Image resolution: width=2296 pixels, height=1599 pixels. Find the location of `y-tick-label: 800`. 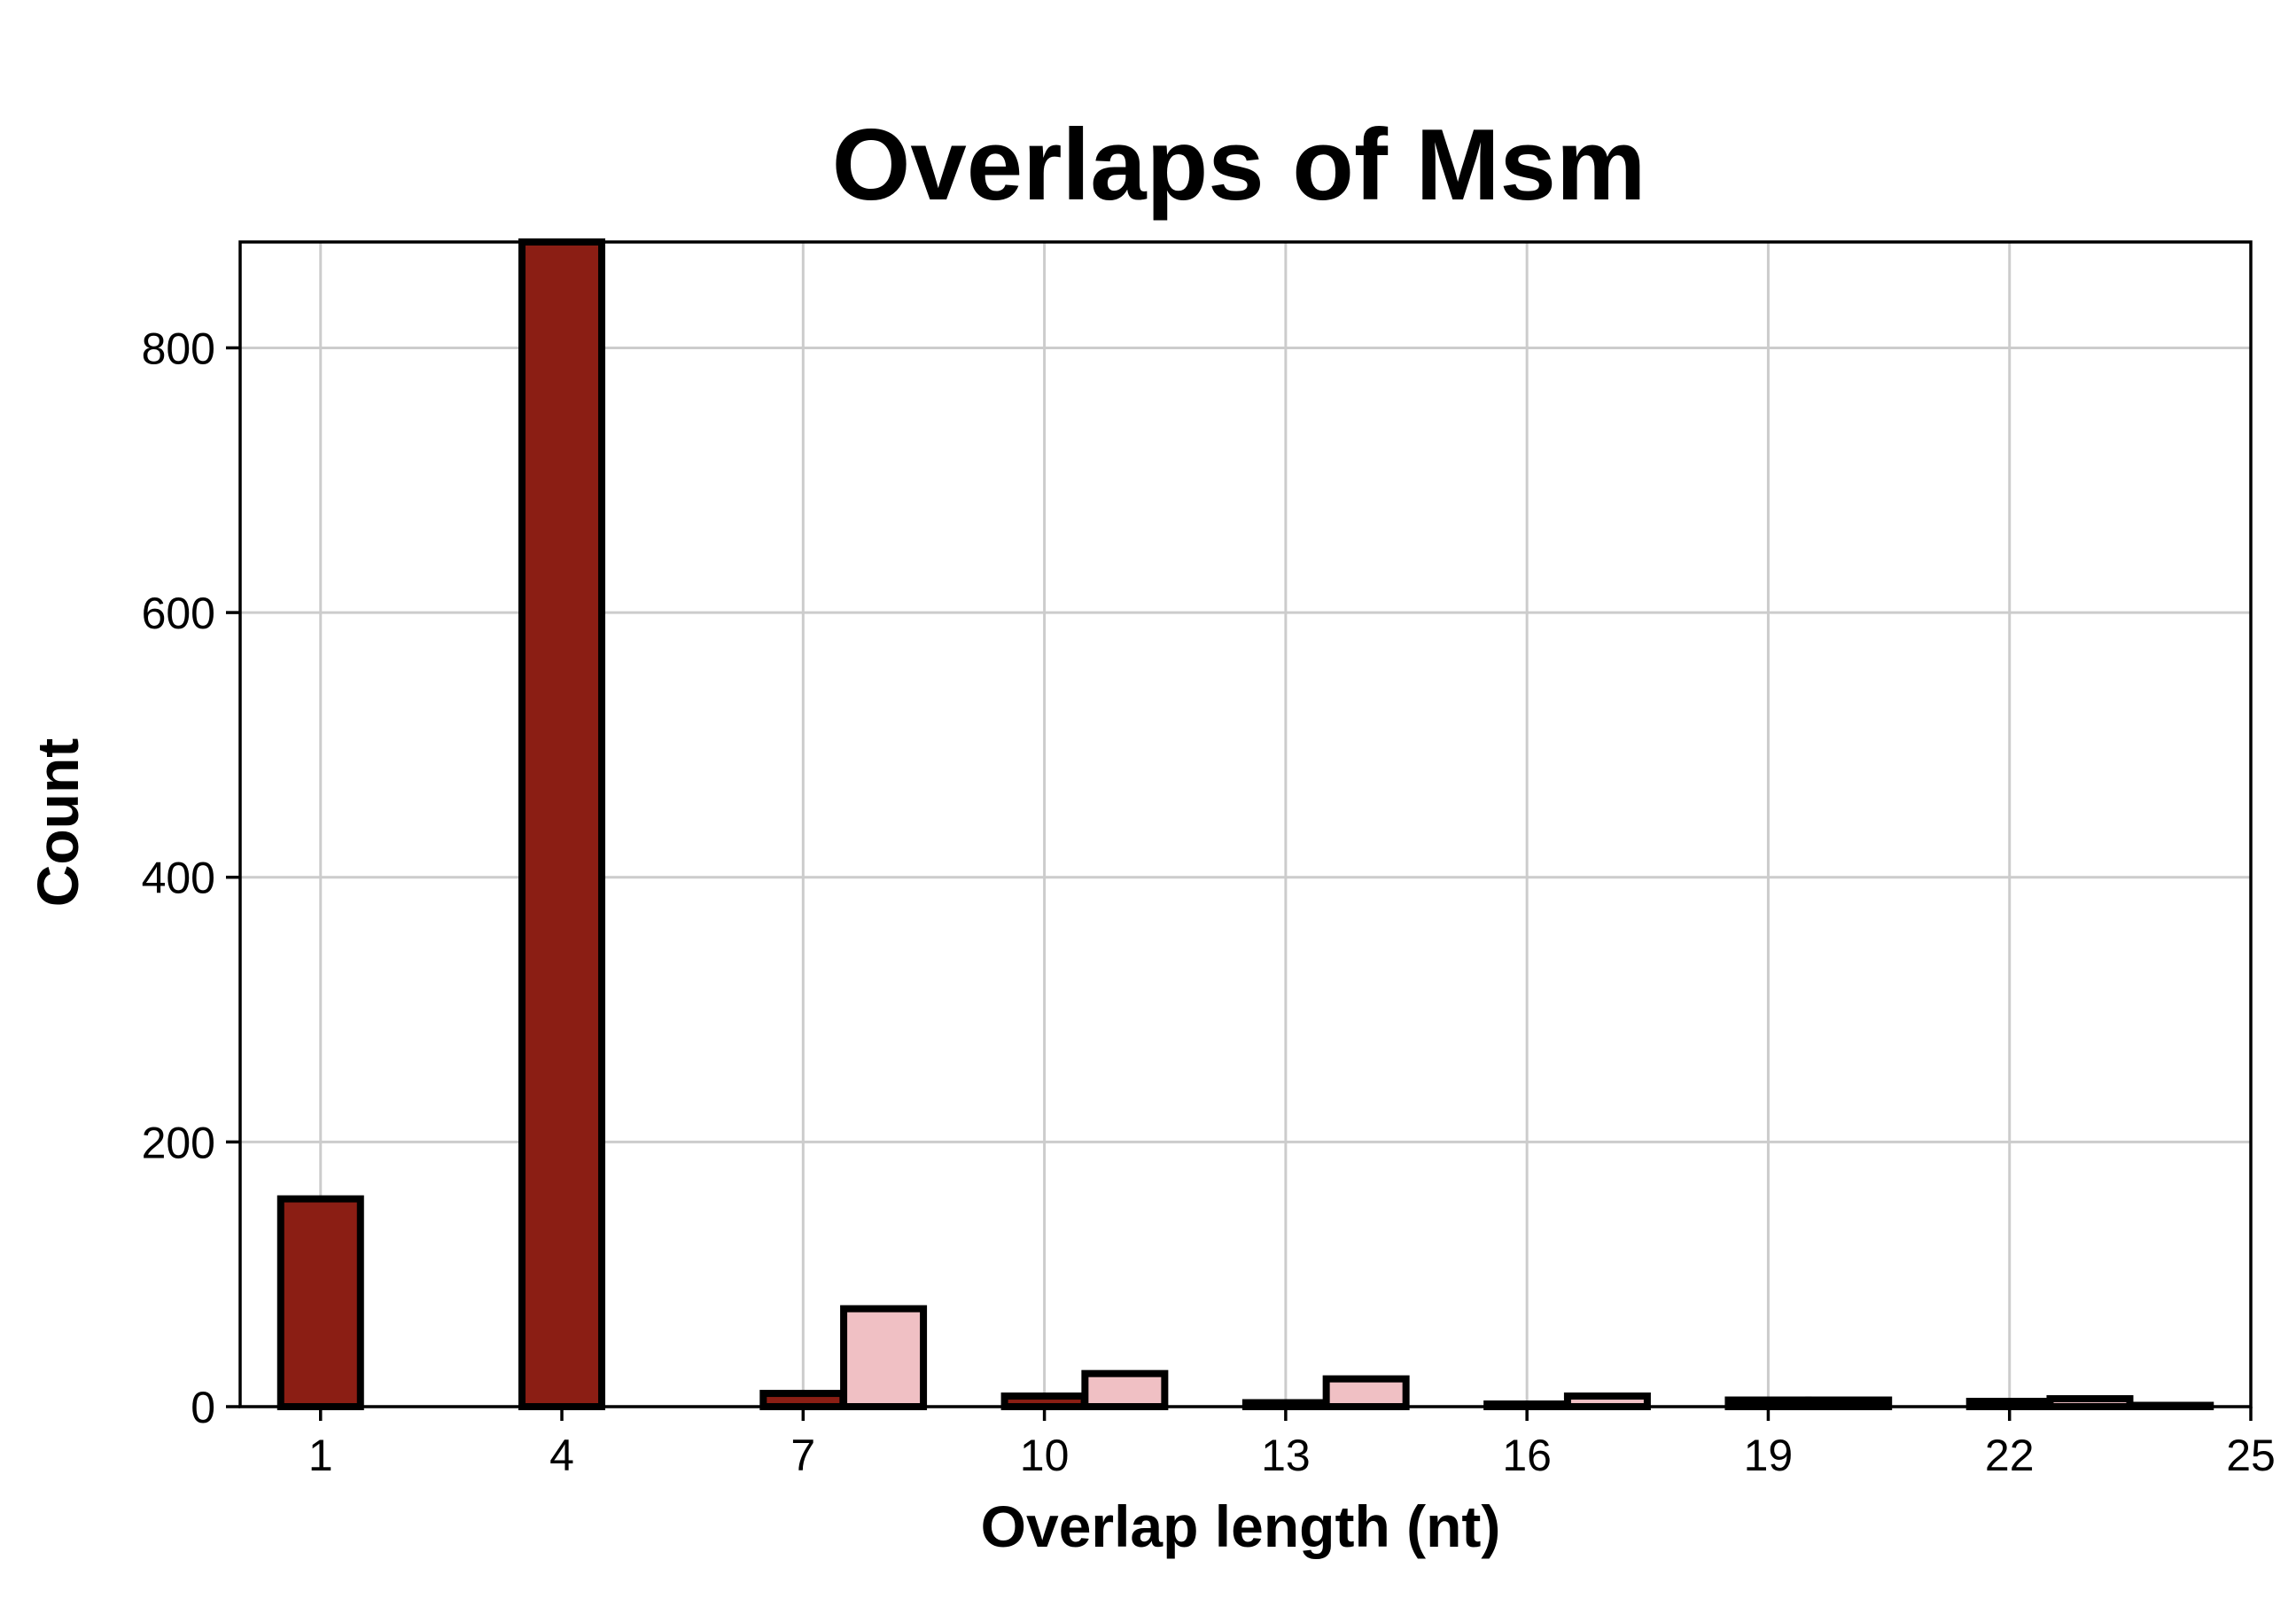

y-tick-label: 800 is located at coordinates (178, 348).